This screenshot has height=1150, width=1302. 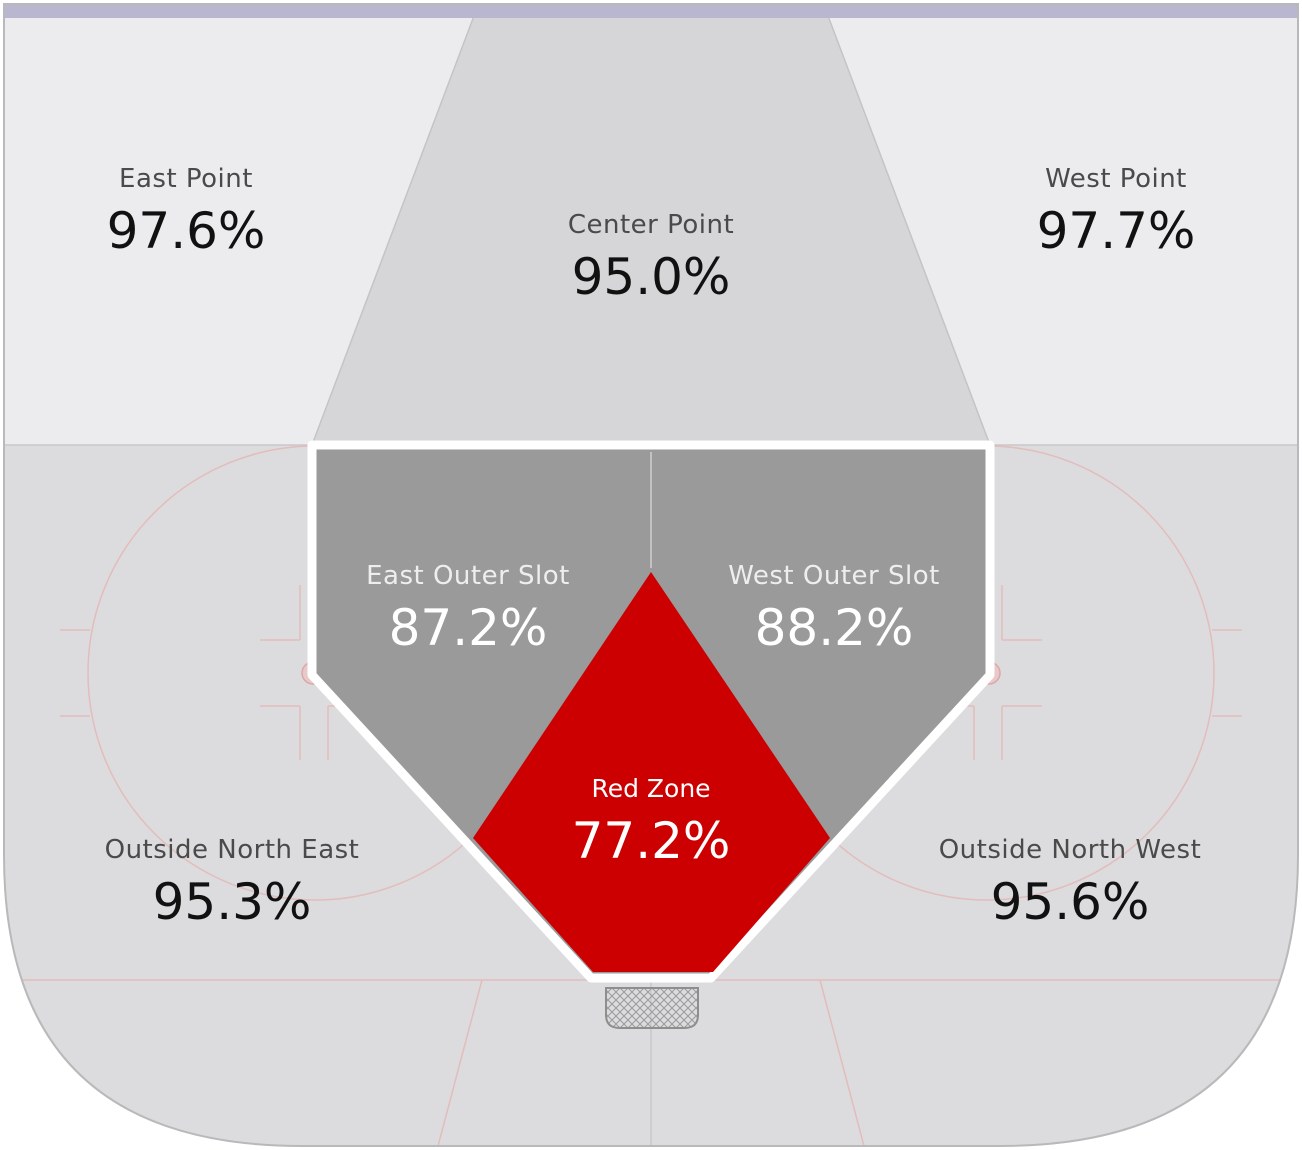 What do you see at coordinates (1070, 902) in the screenshot?
I see `outside-north-west-value: 95.6%` at bounding box center [1070, 902].